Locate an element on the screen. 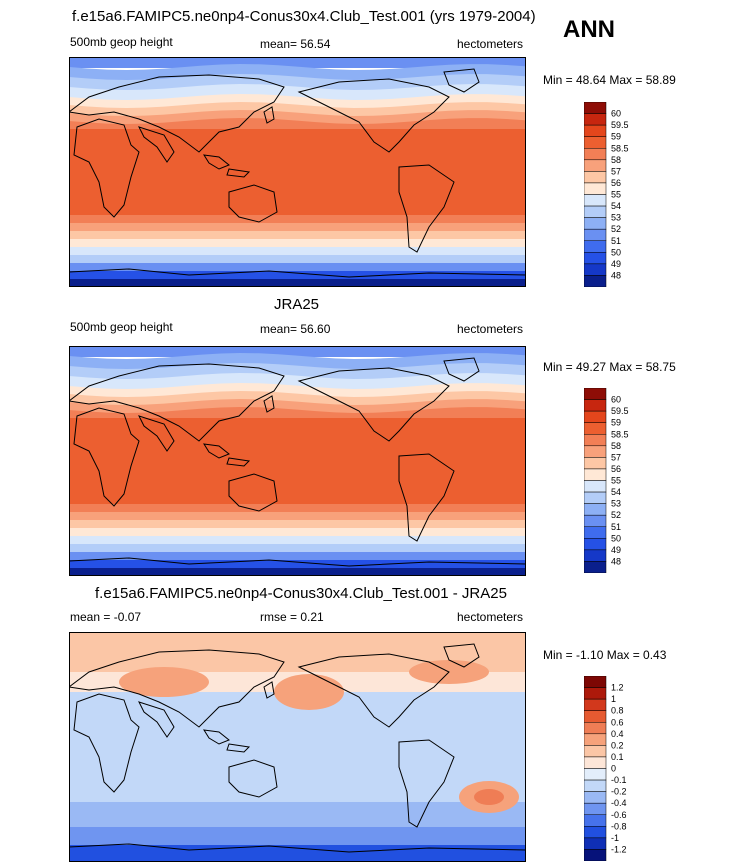  colorbar-tick-label: 55 is located at coordinates (616, 481).